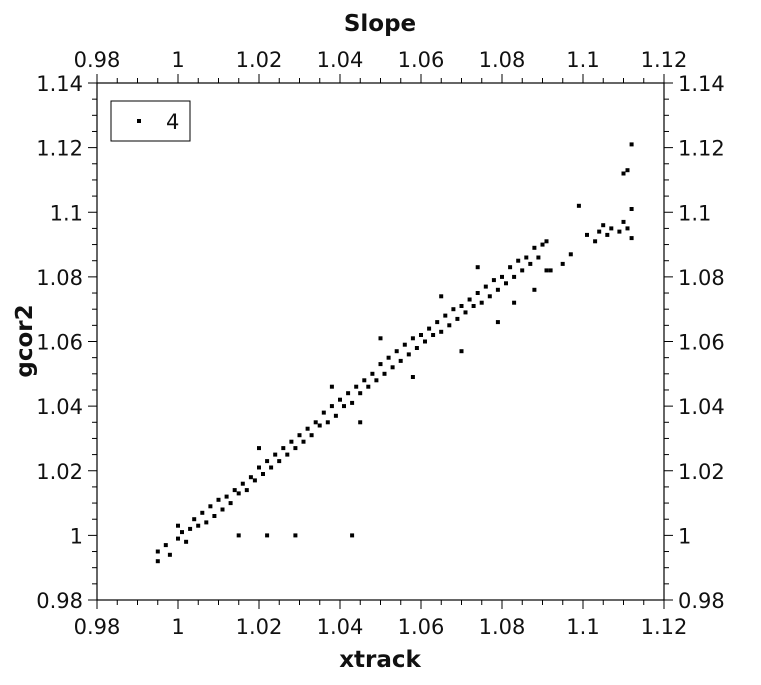  I want to click on y-tick-label-right: 1.02, so click(701, 472).